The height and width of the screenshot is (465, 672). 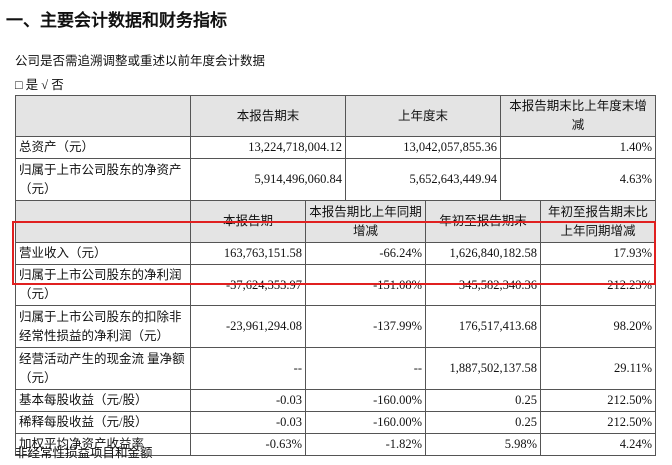 I want to click on table-cell: 基本每股收益（元/股）, so click(x=103, y=400).